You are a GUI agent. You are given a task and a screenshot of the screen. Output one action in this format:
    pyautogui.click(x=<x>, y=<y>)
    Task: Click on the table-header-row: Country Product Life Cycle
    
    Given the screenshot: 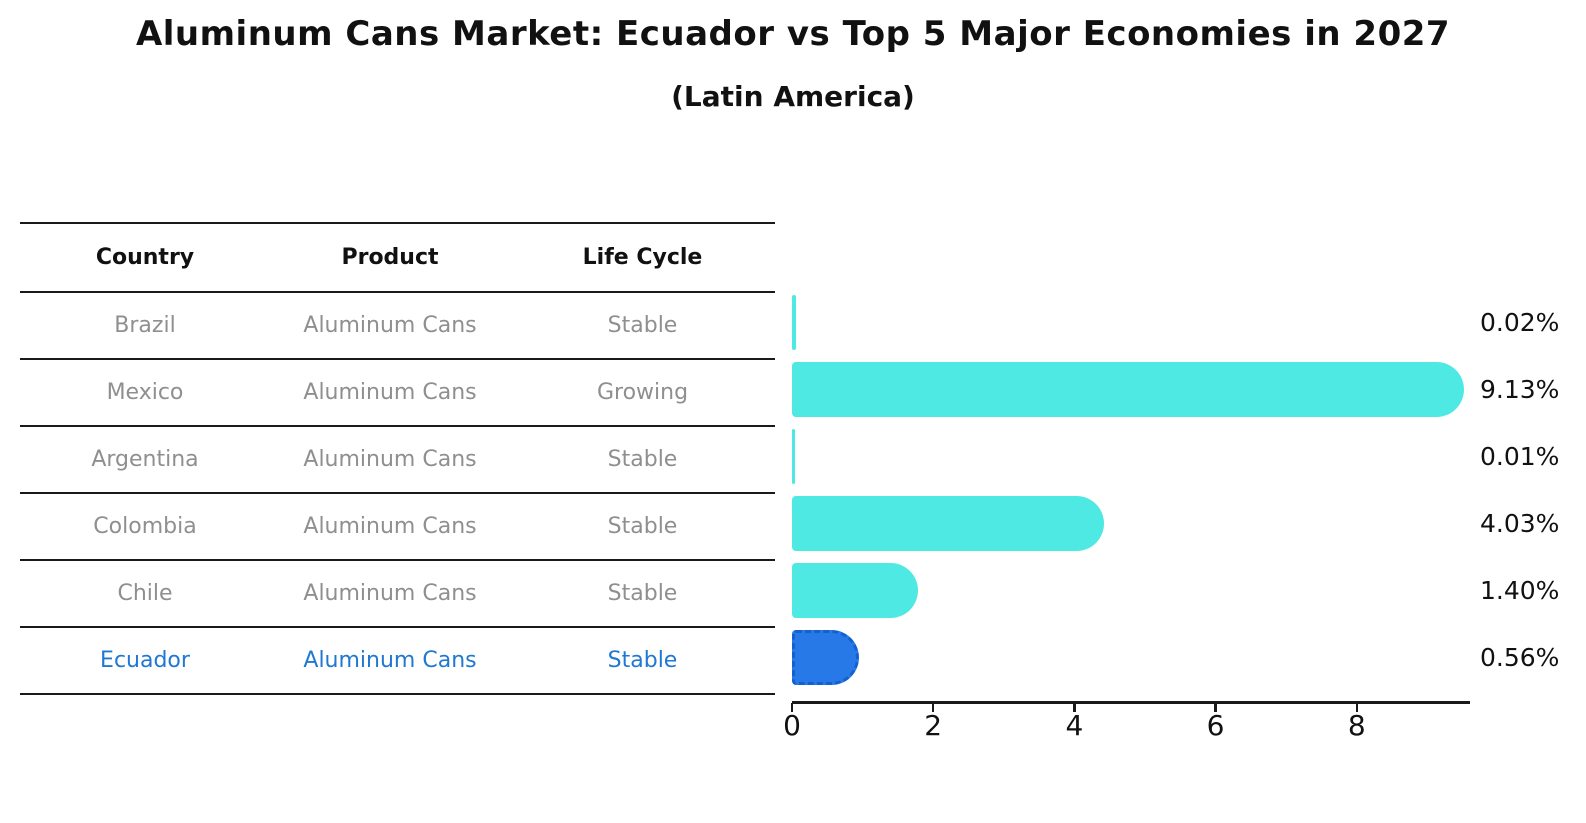 What is the action you would take?
    pyautogui.click(x=397, y=257)
    